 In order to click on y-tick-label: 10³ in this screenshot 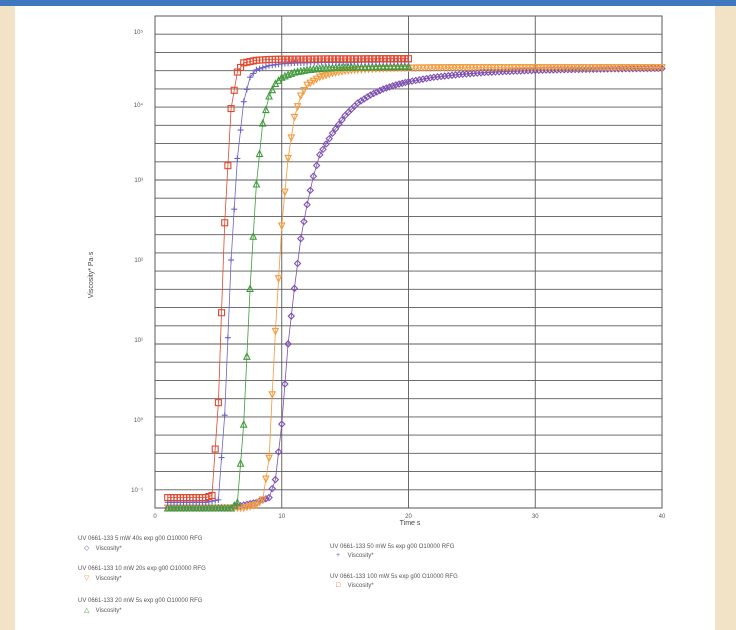, I will do `click(138, 181)`.